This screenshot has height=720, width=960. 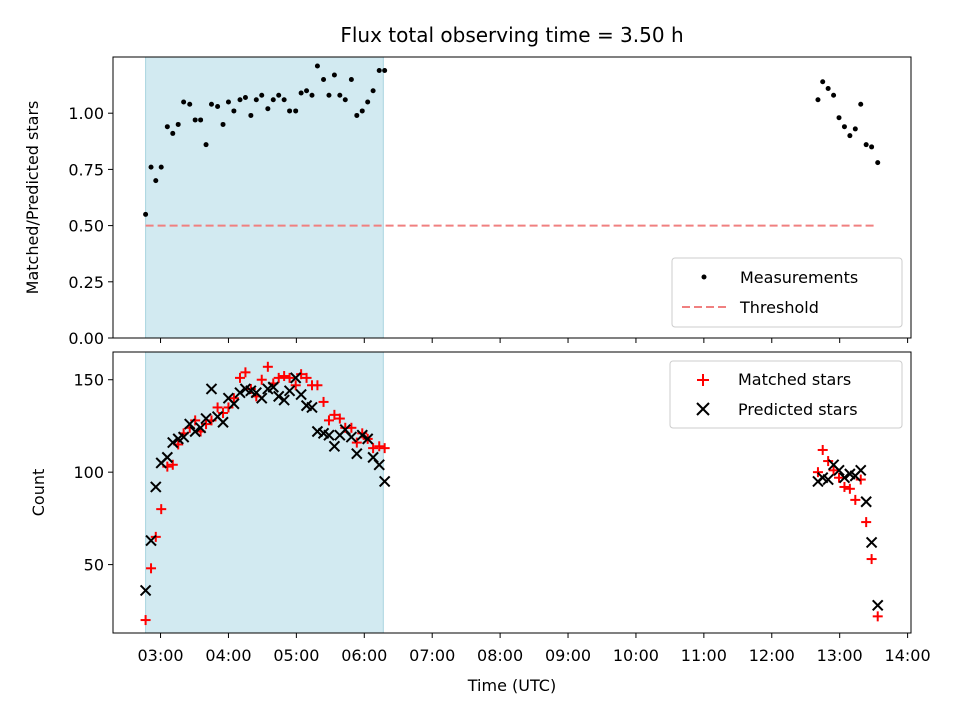 I want to click on x-tick-label: 03:00, so click(x=160, y=655).